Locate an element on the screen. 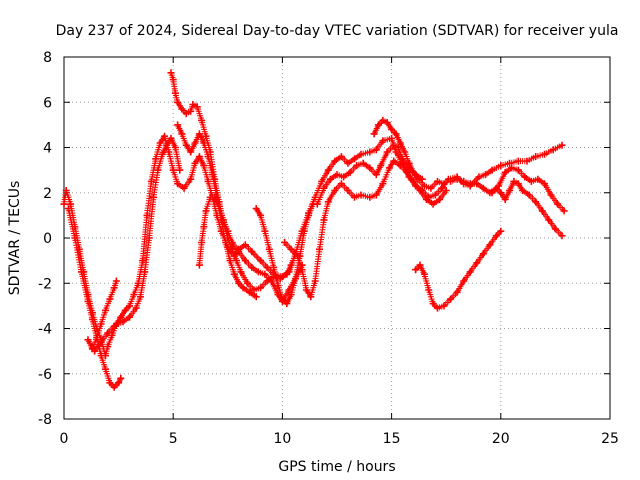 The image size is (640, 480). y-tick-label: -6 is located at coordinates (45, 375).